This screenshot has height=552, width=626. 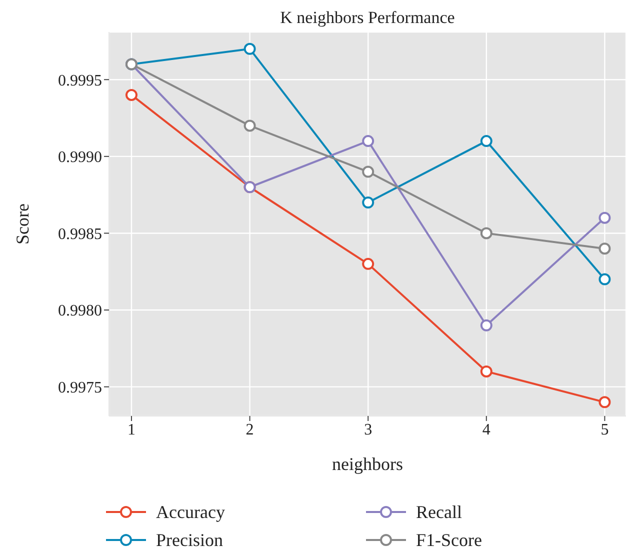 I want to click on x-tick-label: 5, so click(x=604, y=429).